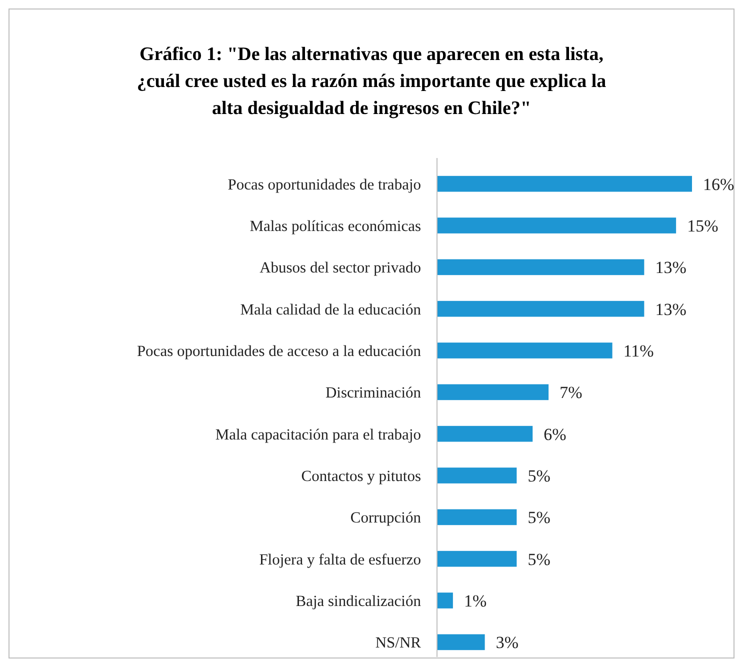 The width and height of the screenshot is (743, 667). I want to click on data-label: 6%, so click(555, 434).